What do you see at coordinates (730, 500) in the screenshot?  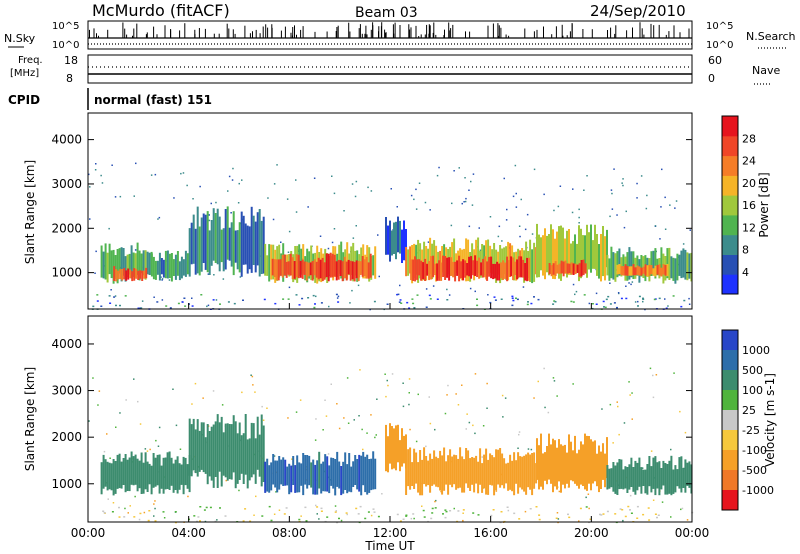 I see `velocity-colorbar-swatch` at bounding box center [730, 500].